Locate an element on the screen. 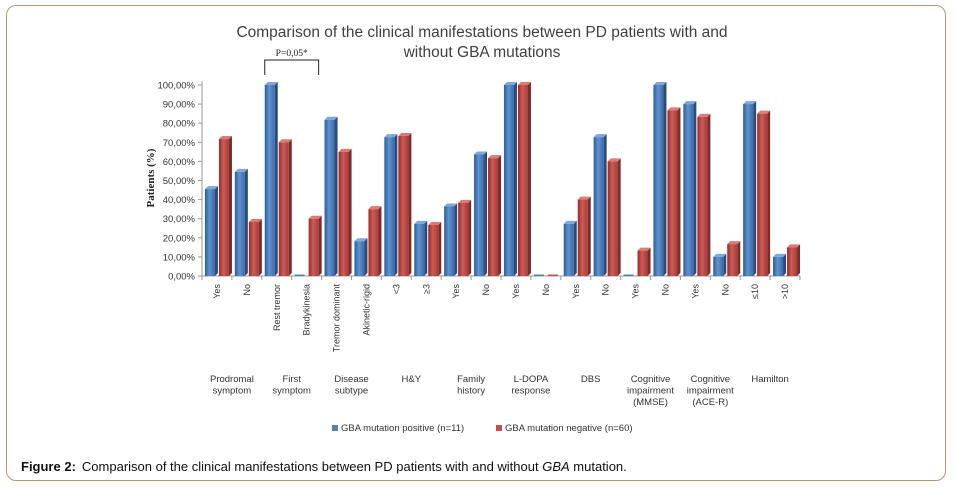 Image resolution: width=956 pixels, height=489 pixels. group-label: DBS is located at coordinates (591, 379).